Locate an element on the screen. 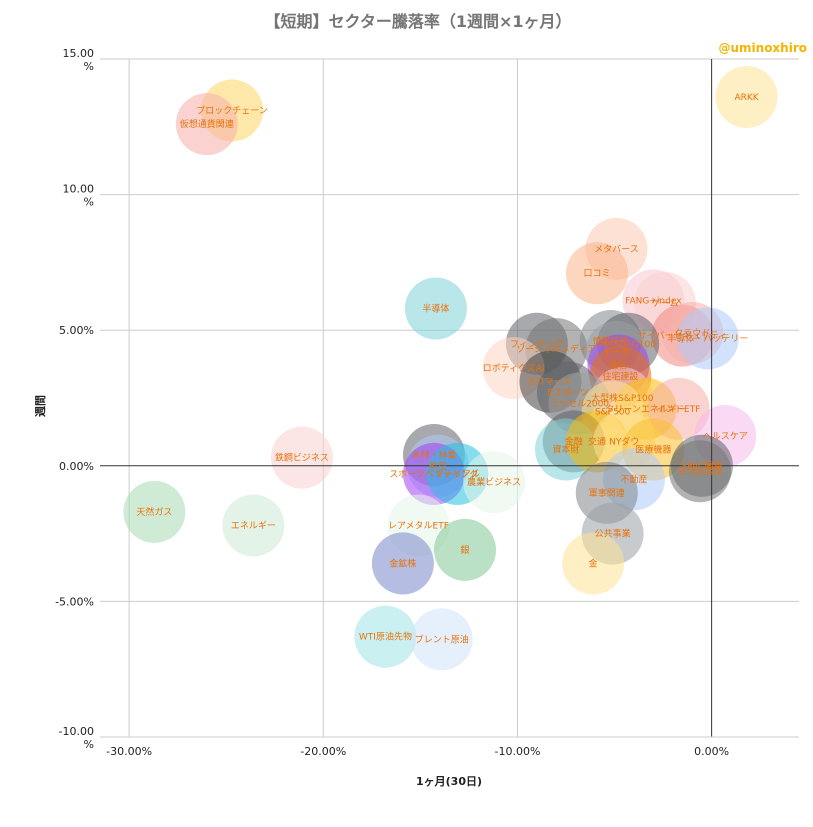 This screenshot has width=813, height=827. y-tick-label: -10.00% is located at coordinates (76, 738).